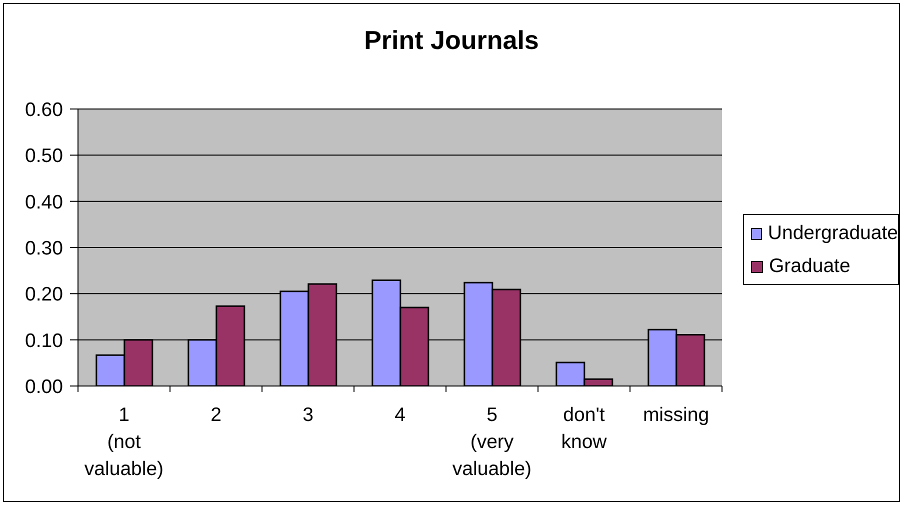 The image size is (902, 505). Describe the element at coordinates (308, 415) in the screenshot. I see `x-tick-label: 3` at that location.